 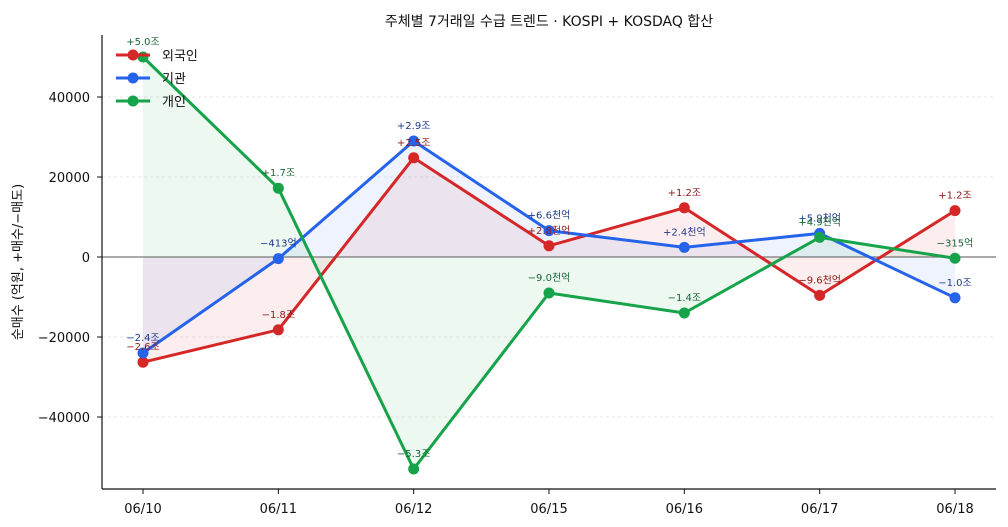 I want to click on data-label: −2.6조, so click(x=142, y=347).